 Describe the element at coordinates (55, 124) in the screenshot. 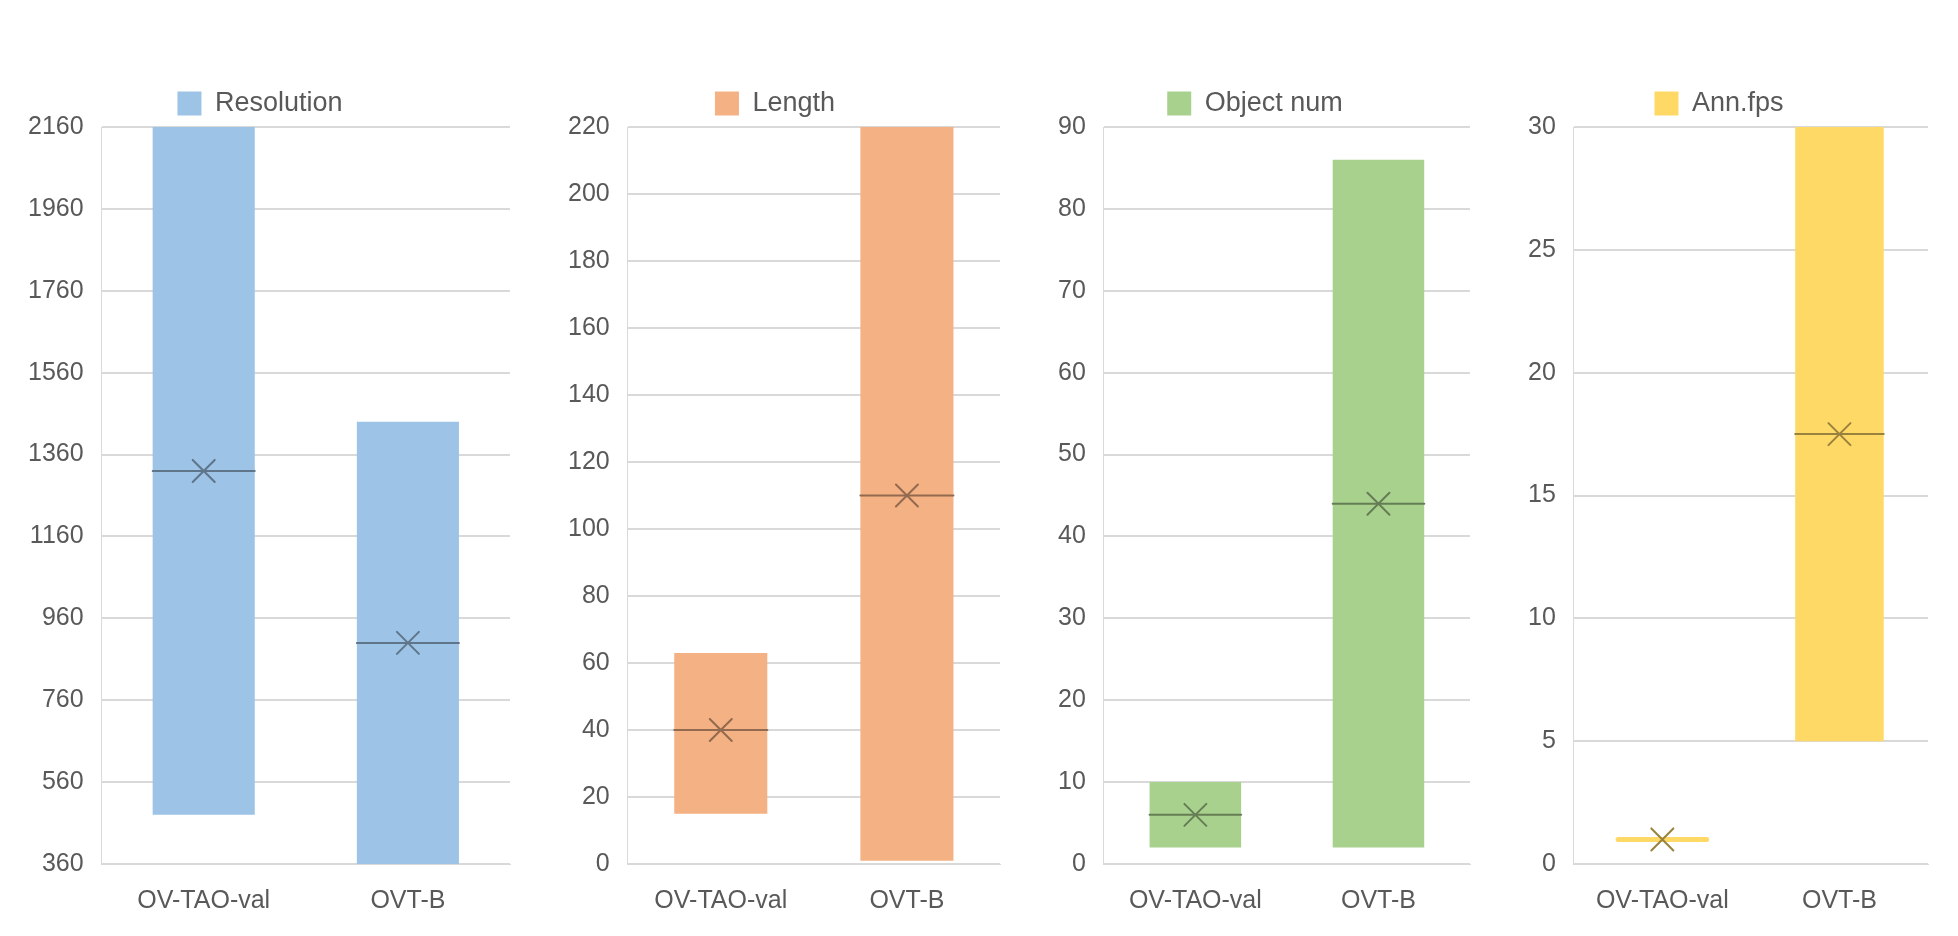

I see `y-tick-label: 2160` at that location.